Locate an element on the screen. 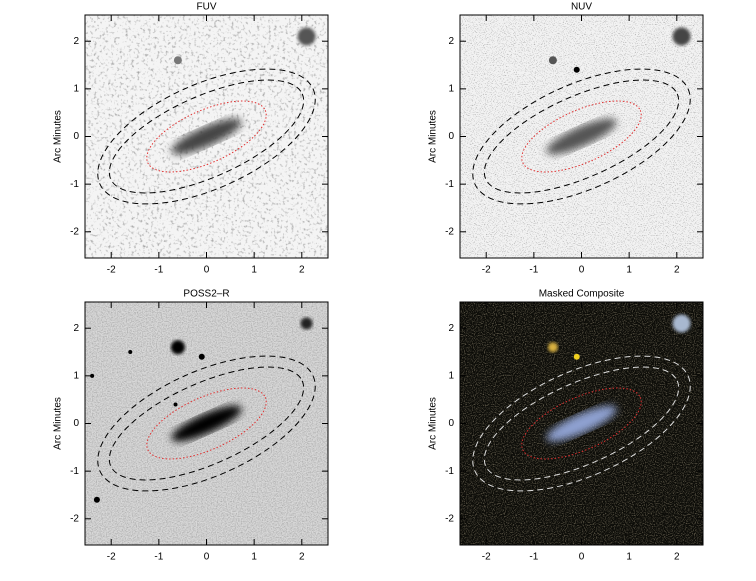 Image resolution: width=756 pixels, height=581 pixels. panel-title: POSS2–R is located at coordinates (206, 294).